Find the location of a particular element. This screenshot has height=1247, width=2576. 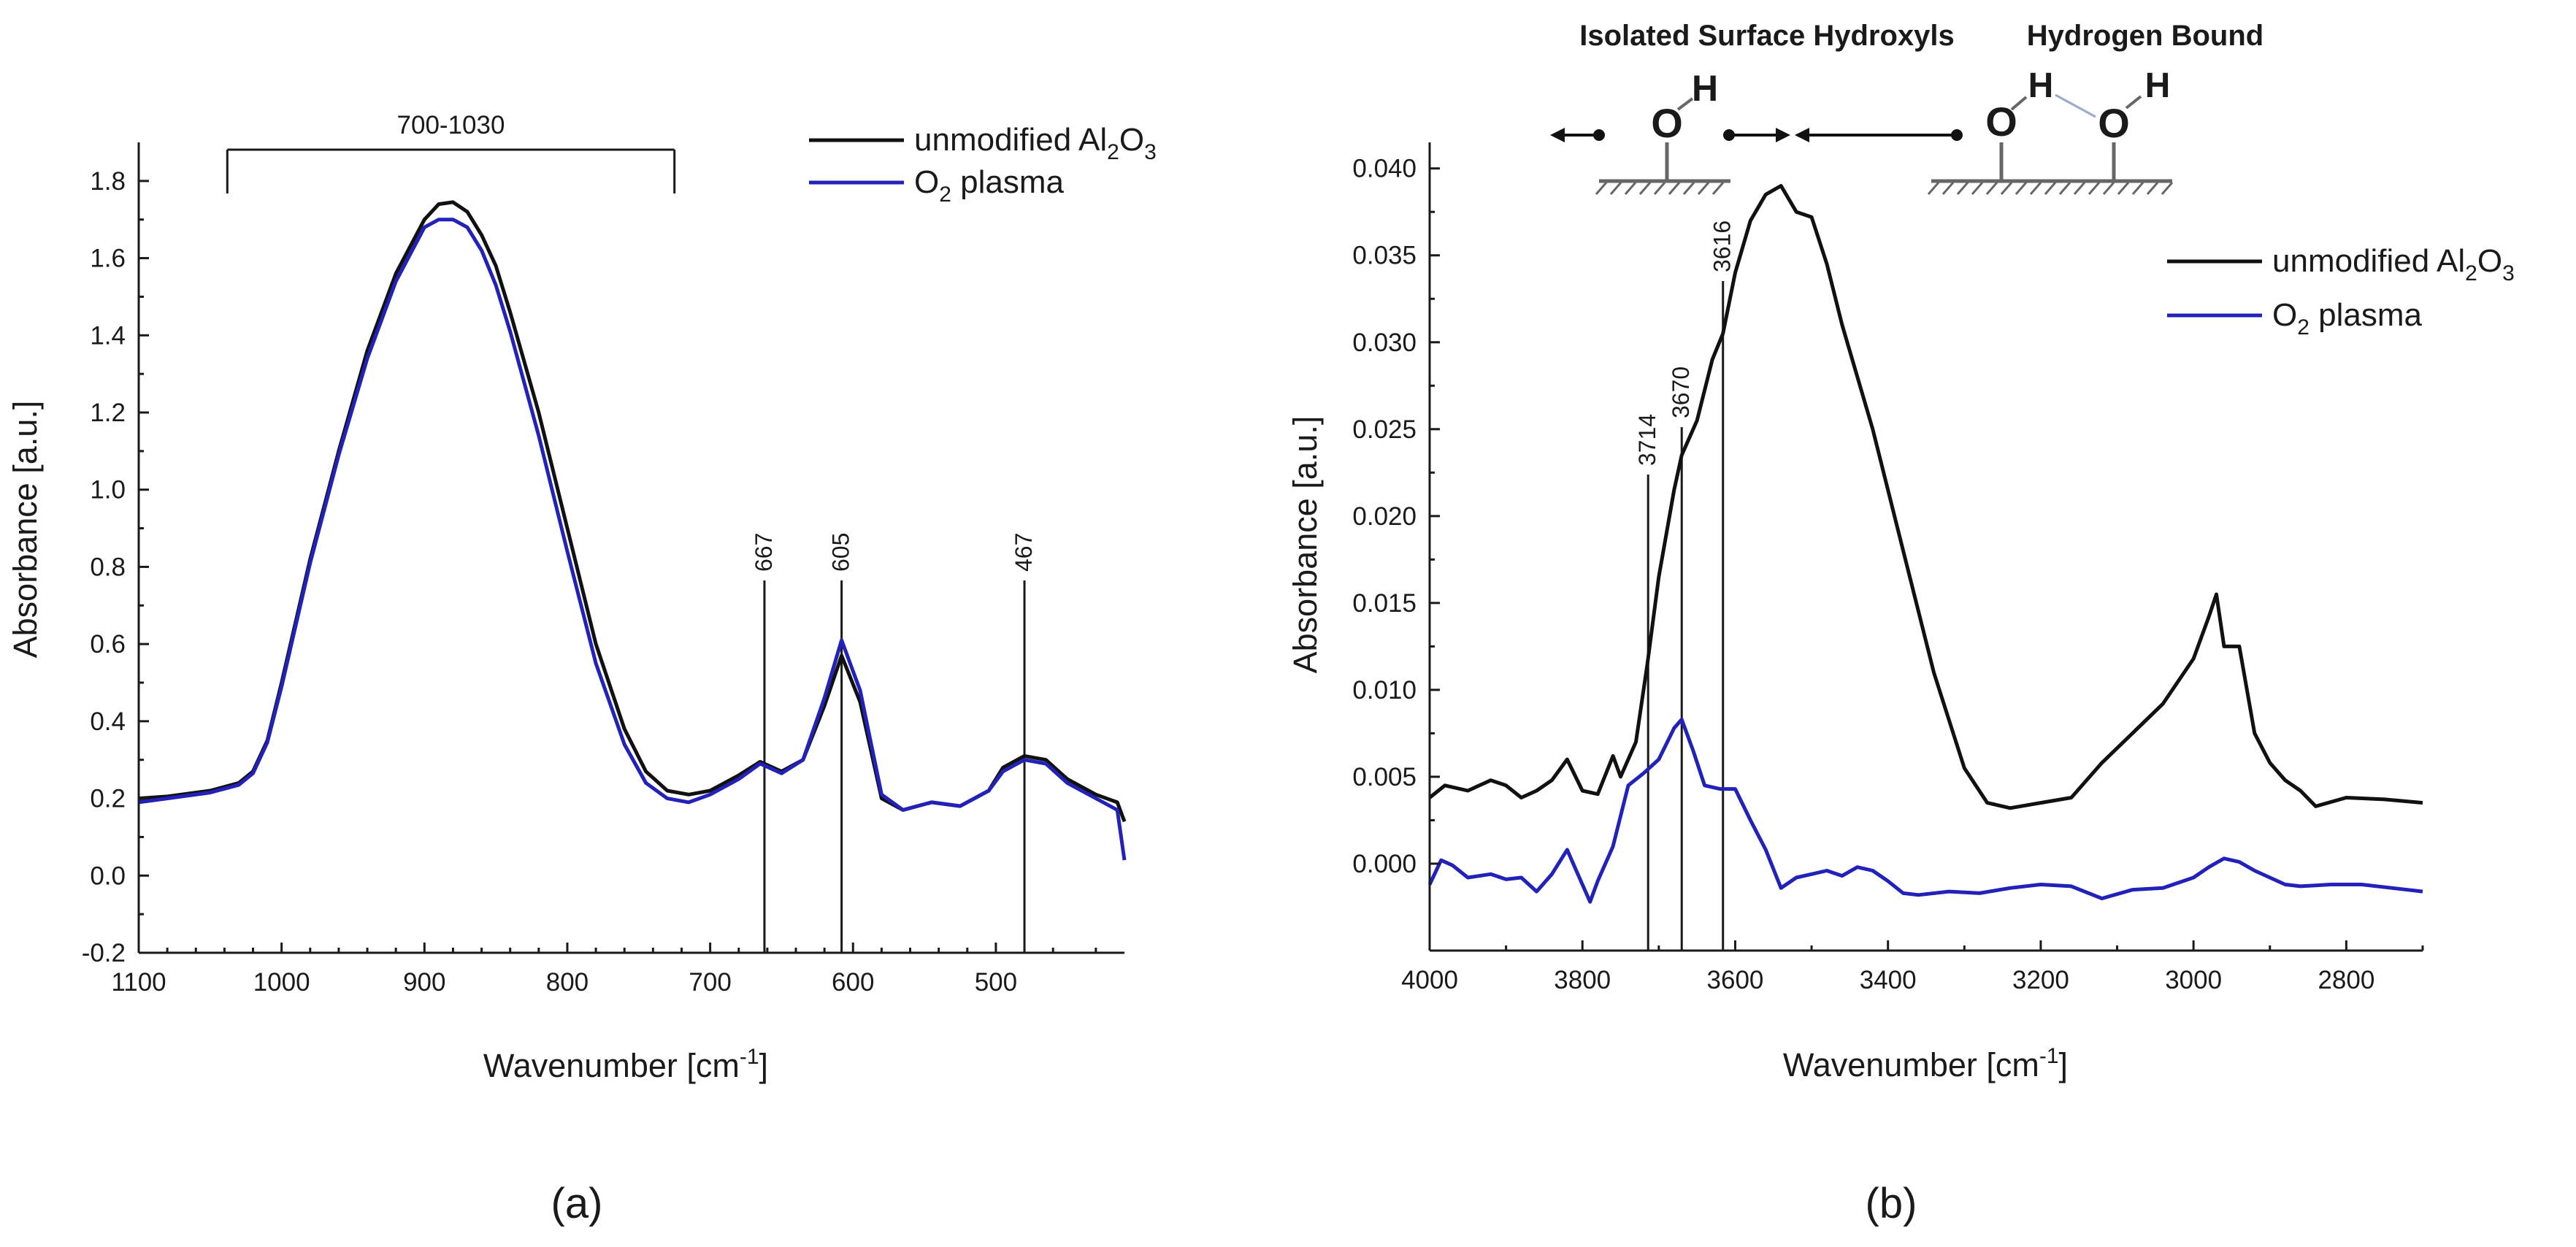

y-tick-label: 0.030 is located at coordinates (1384, 343).